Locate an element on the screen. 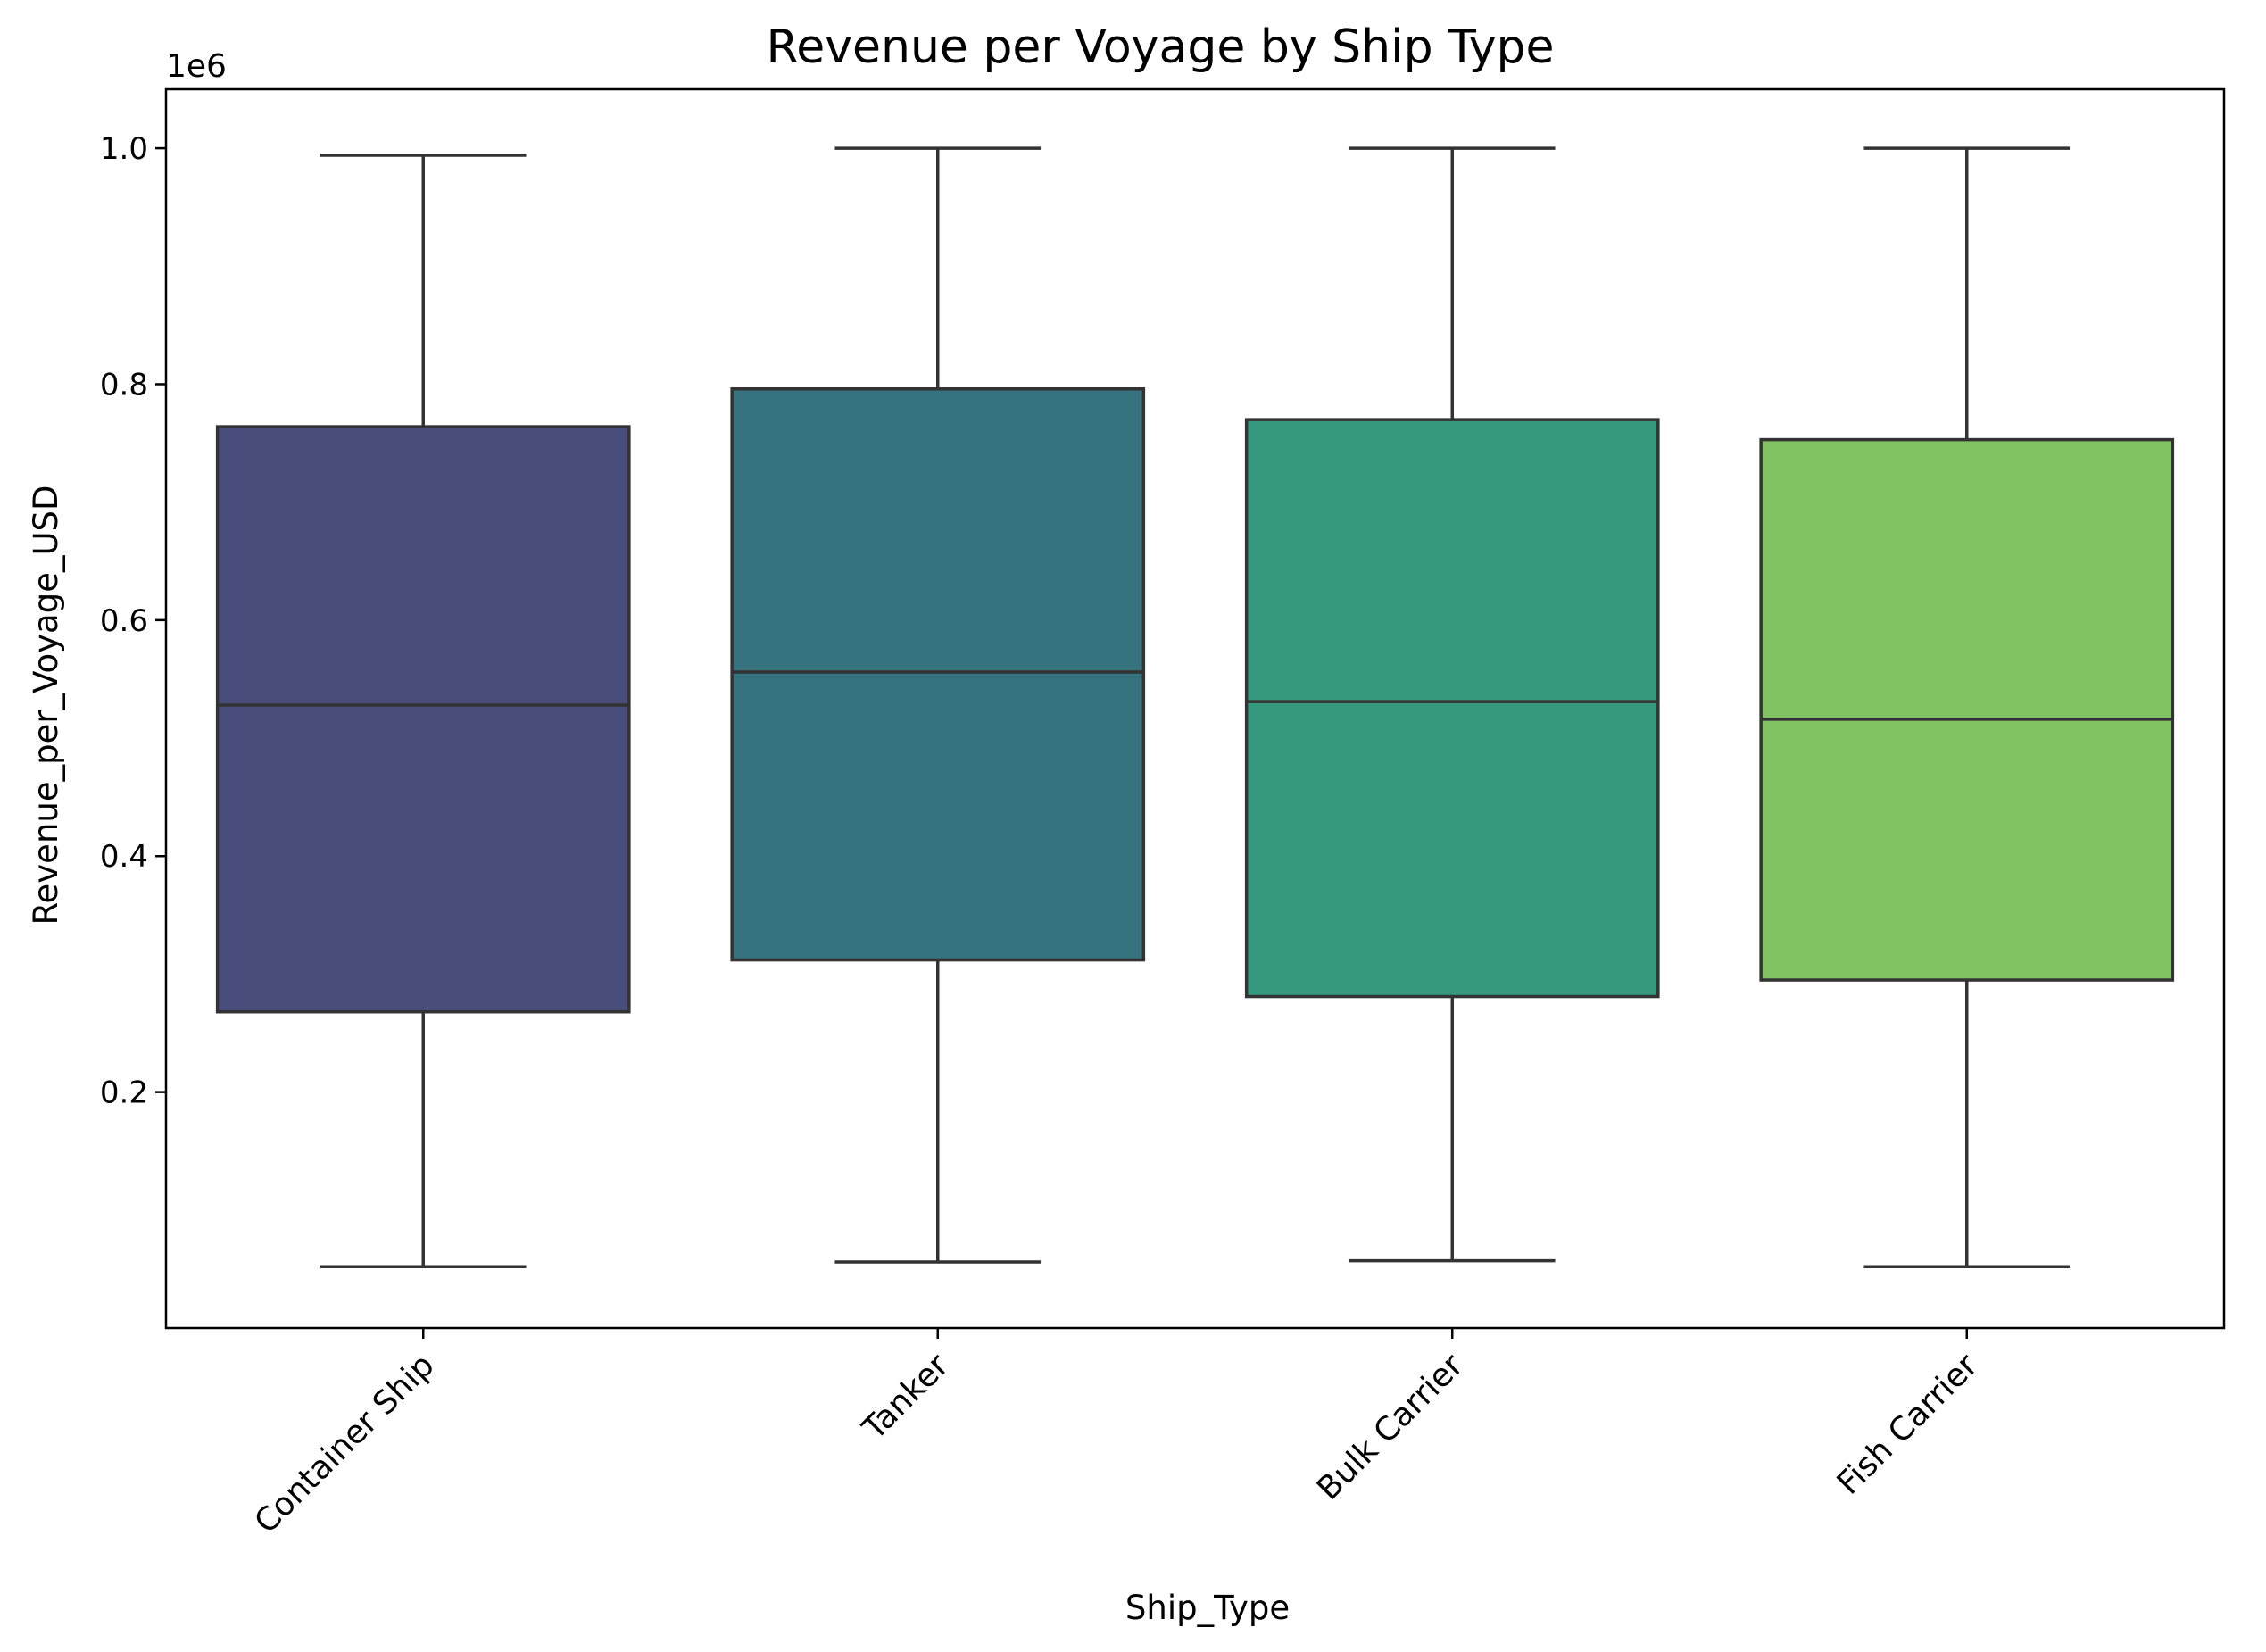 The height and width of the screenshot is (1652, 2266). x-tick-label: Tanker is located at coordinates (906, 1398).